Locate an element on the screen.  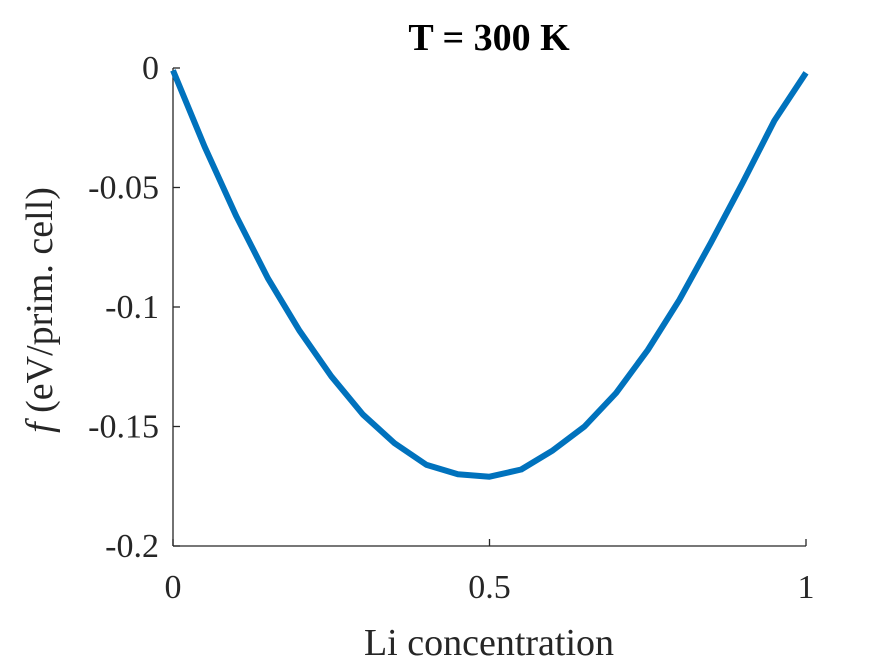
y-tick-label: -0.05 is located at coordinates (123, 188).